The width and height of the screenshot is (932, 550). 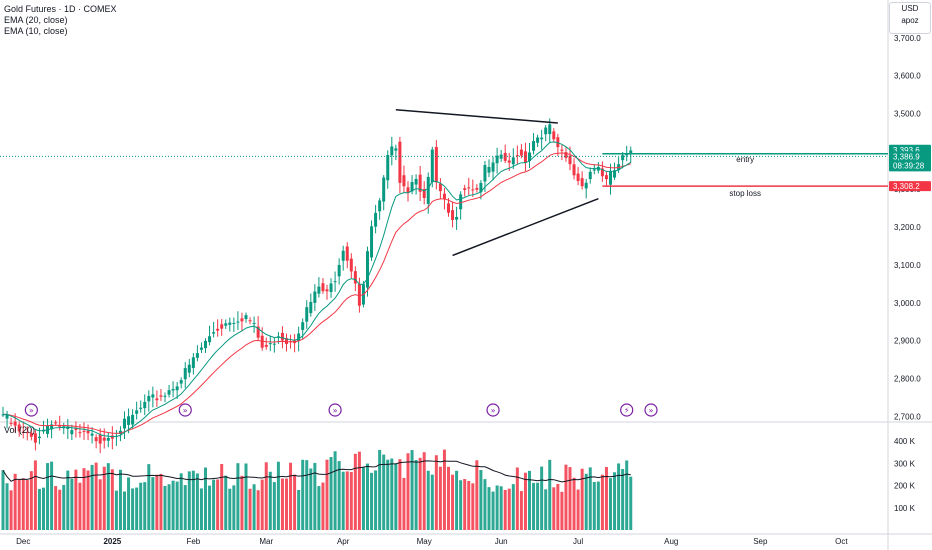 I want to click on legend-title: Gold Futures · 1D · COMEX, so click(x=60, y=9).